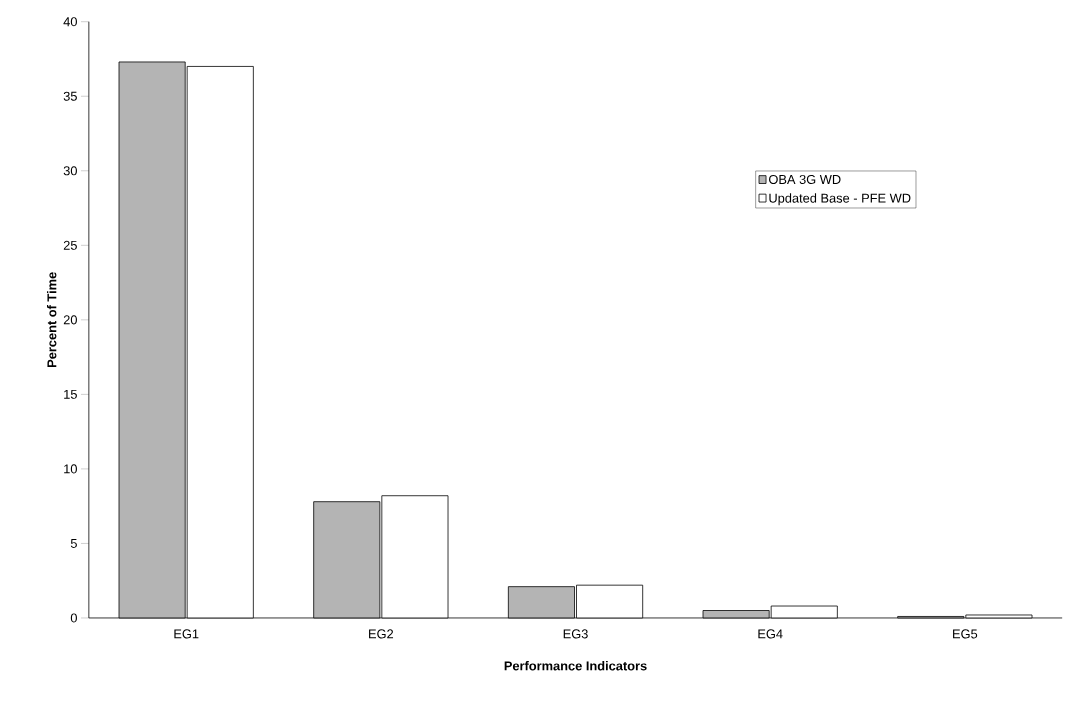 This screenshot has width=1076, height=701. I want to click on y-tick-label: 0, so click(73, 618).